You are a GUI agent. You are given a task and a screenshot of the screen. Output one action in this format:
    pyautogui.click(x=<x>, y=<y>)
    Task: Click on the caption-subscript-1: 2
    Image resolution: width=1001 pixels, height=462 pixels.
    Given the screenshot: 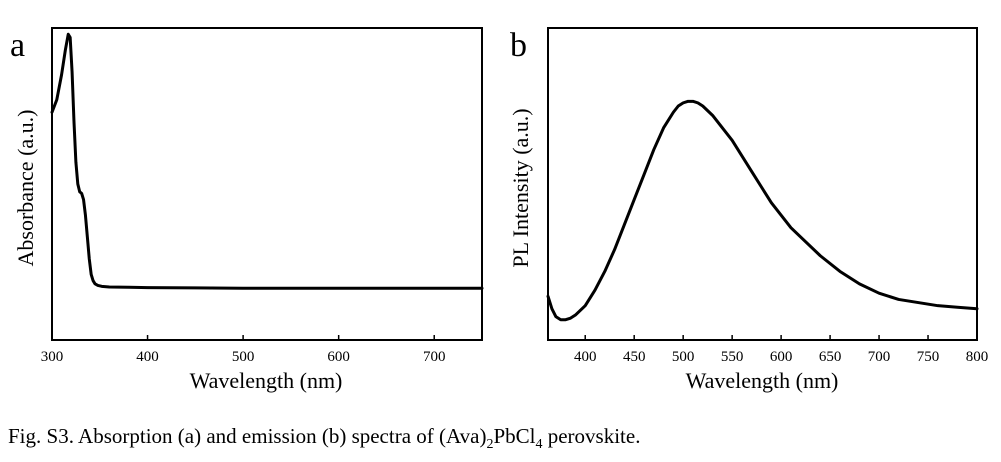 What is the action you would take?
    pyautogui.click(x=490, y=445)
    